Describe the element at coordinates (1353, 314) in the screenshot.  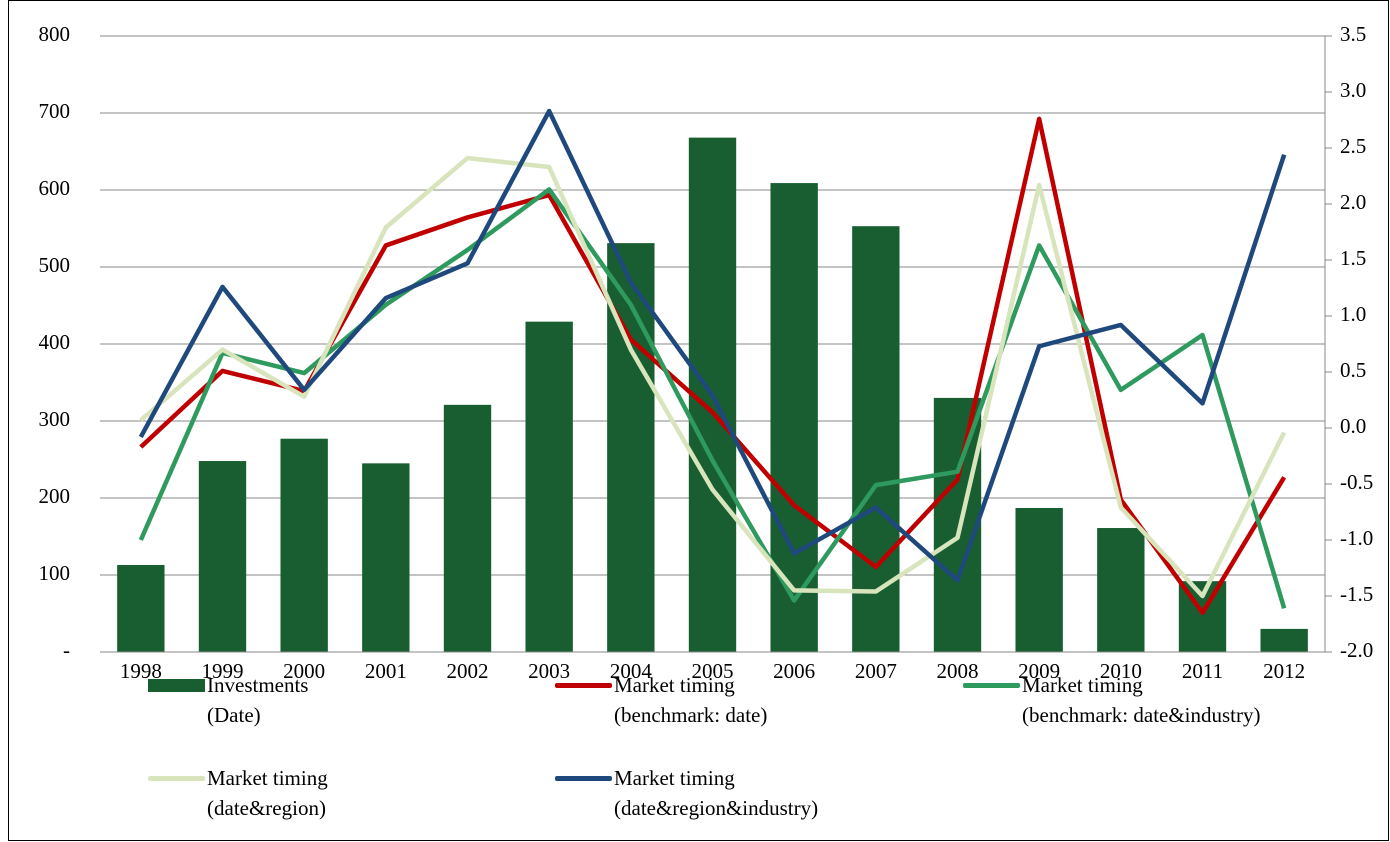
I see `y2-tick-label: 1.0` at that location.